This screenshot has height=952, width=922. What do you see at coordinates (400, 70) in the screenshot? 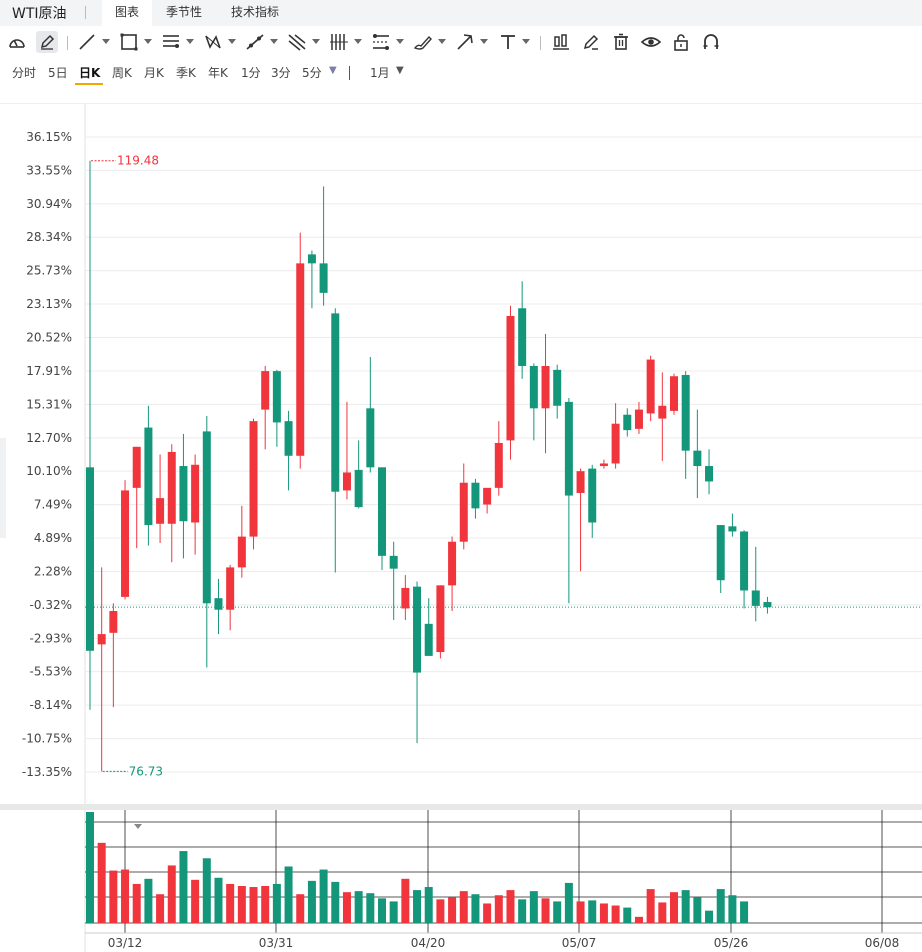
I see `range-selector-caret: ▼` at bounding box center [400, 70].